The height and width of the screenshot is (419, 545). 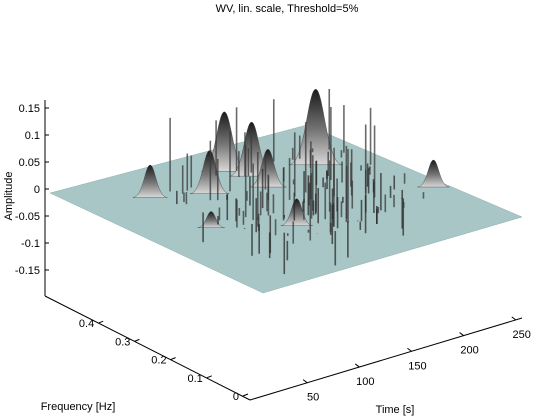 I want to click on z-tick-label: 0, so click(x=37, y=190).